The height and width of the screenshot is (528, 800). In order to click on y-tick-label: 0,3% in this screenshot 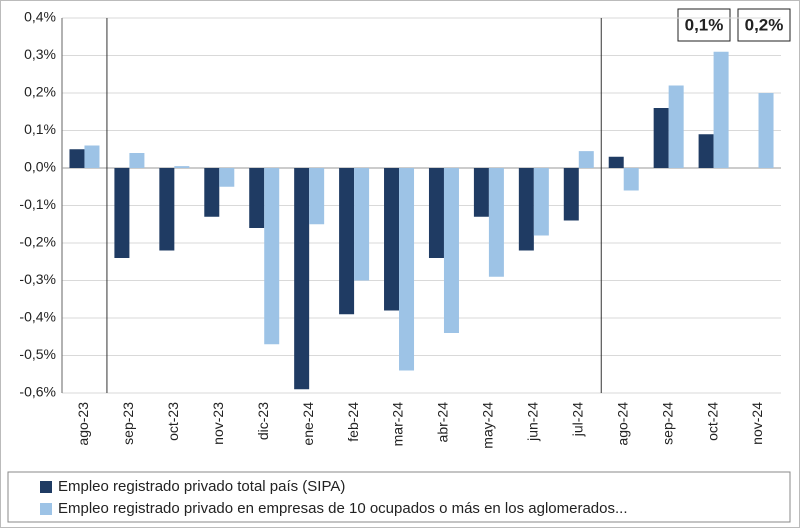, I will do `click(40, 54)`.